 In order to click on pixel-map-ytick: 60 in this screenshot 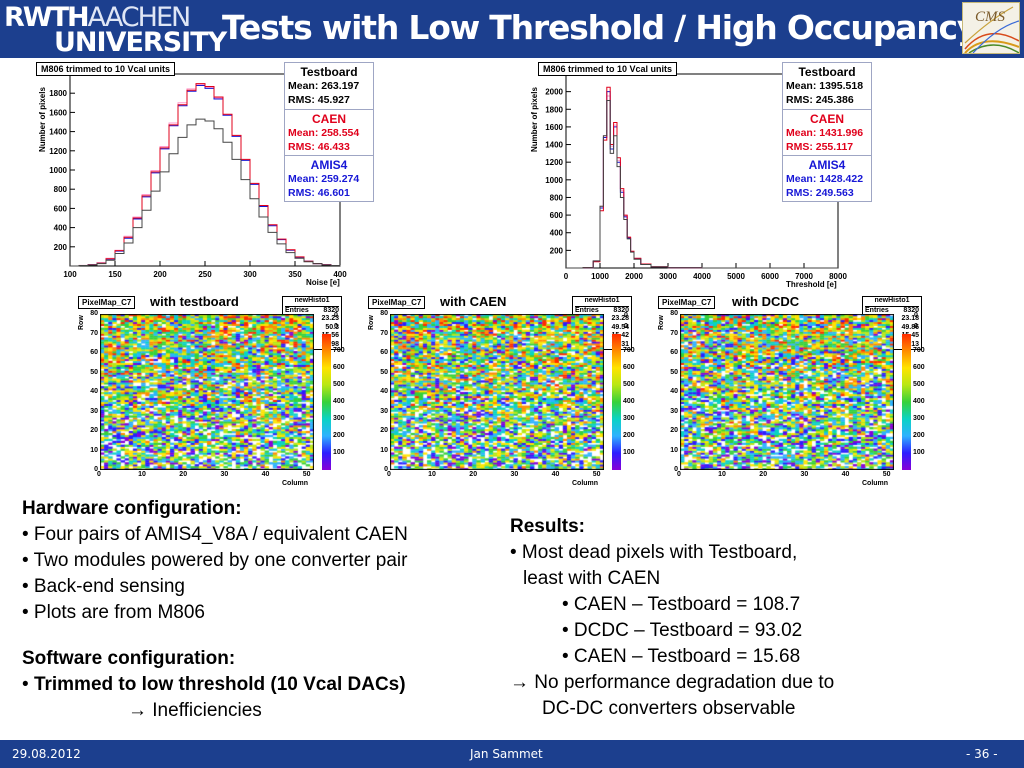, I will do `click(384, 352)`.